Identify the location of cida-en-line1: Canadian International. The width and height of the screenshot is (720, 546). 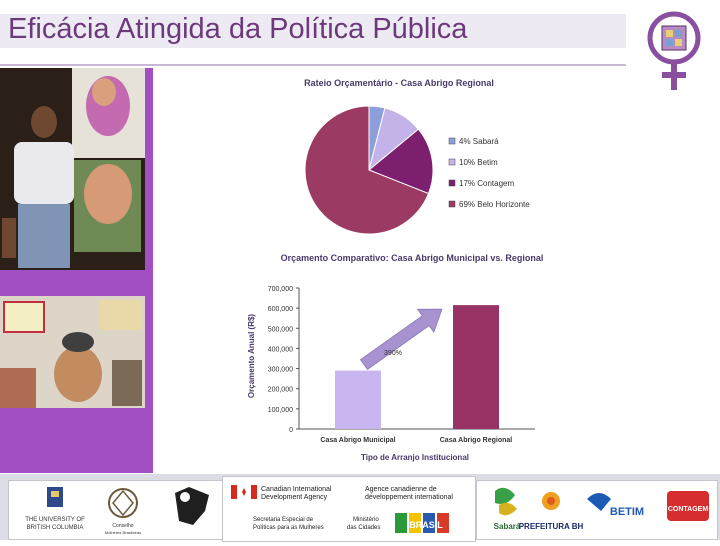
(296, 489).